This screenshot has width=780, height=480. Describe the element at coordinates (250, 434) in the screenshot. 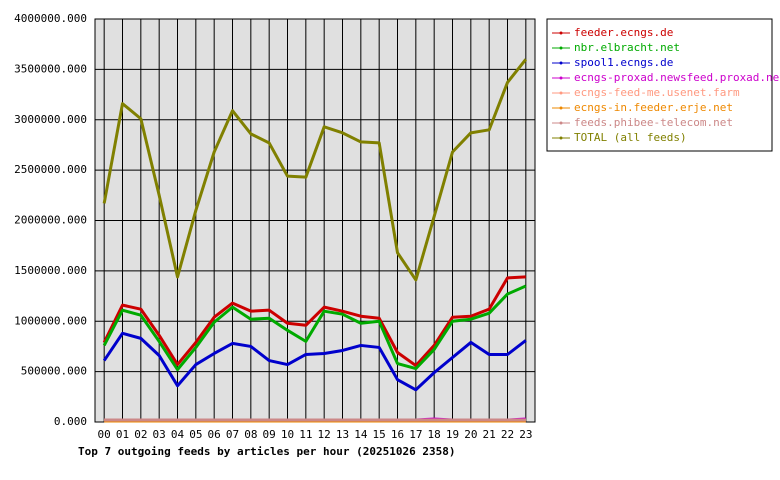

I see `x-tick-label: 08` at that location.